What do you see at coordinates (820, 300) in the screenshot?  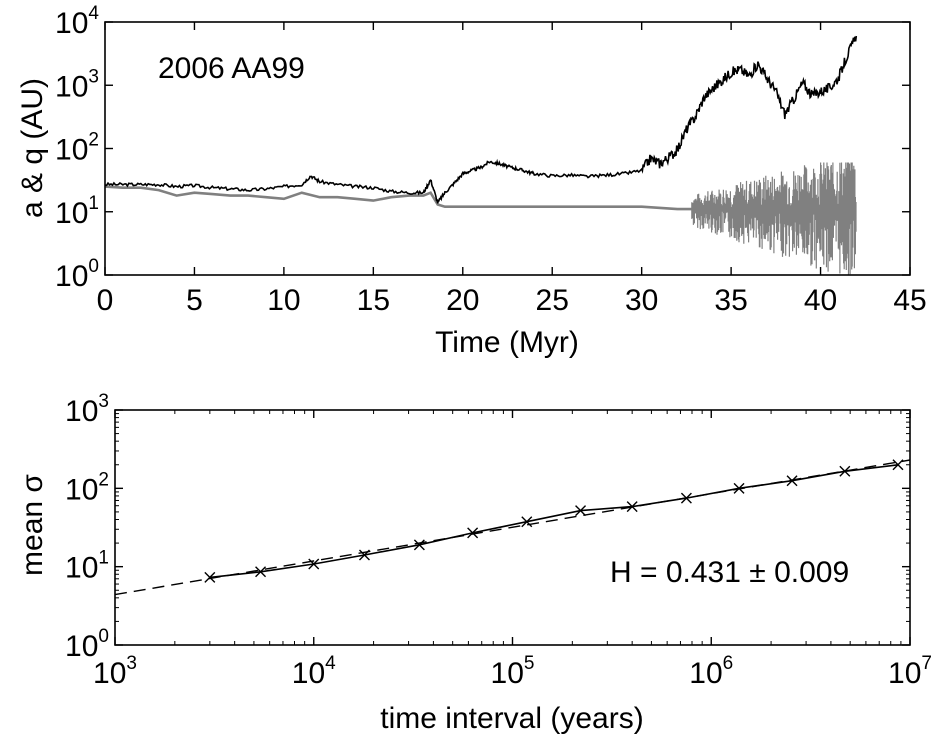 I see `top-x-tick-label: 40` at bounding box center [820, 300].